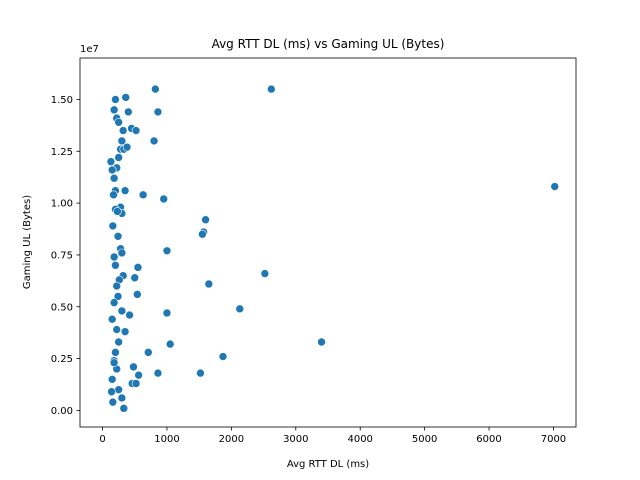 This screenshot has width=640, height=480. Describe the element at coordinates (62, 152) in the screenshot. I see `y-tick-label: 1.25` at that location.